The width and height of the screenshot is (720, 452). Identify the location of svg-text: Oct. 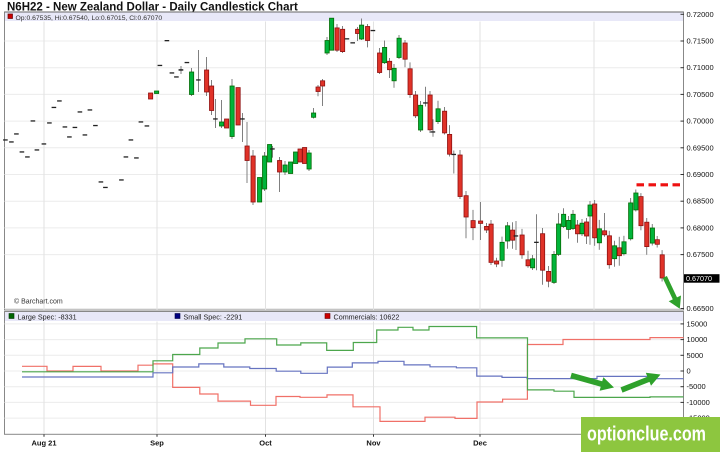
(265, 443).